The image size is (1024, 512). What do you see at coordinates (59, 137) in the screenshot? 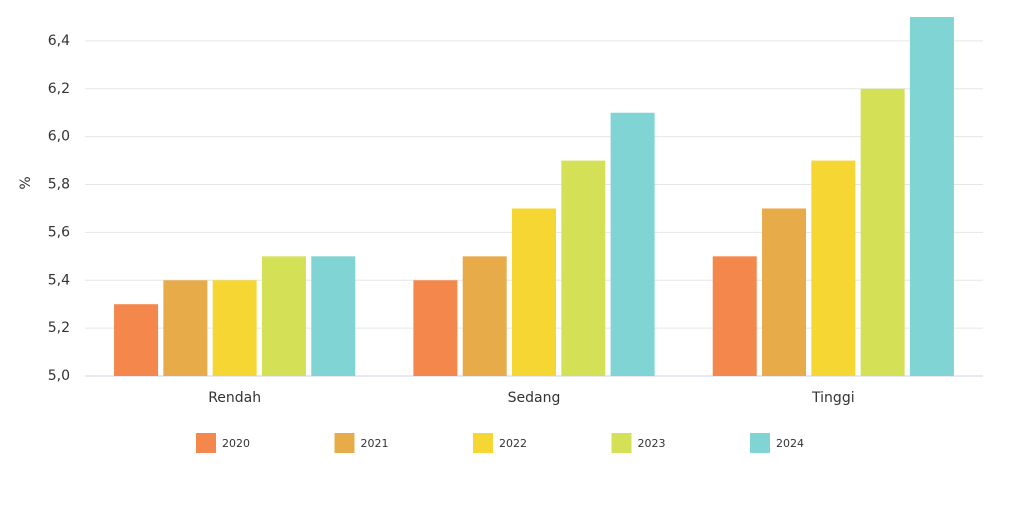
I see `y-tick-label: 6,0` at bounding box center [59, 137].